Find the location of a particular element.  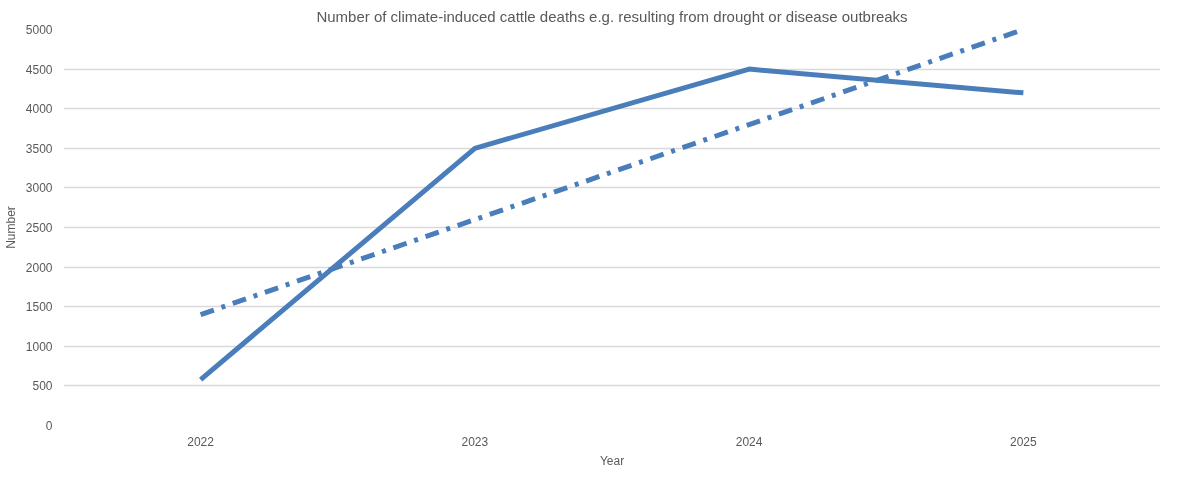

y-tick-label: 1000 is located at coordinates (39, 346).